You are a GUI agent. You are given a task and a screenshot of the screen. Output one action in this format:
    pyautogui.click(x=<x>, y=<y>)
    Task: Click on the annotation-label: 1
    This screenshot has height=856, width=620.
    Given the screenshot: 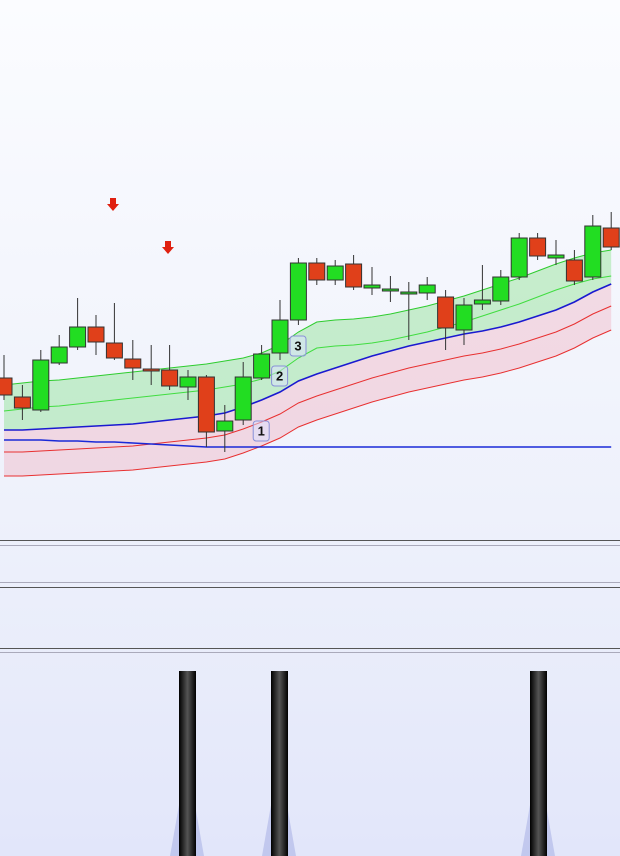 What is the action you would take?
    pyautogui.click(x=261, y=430)
    